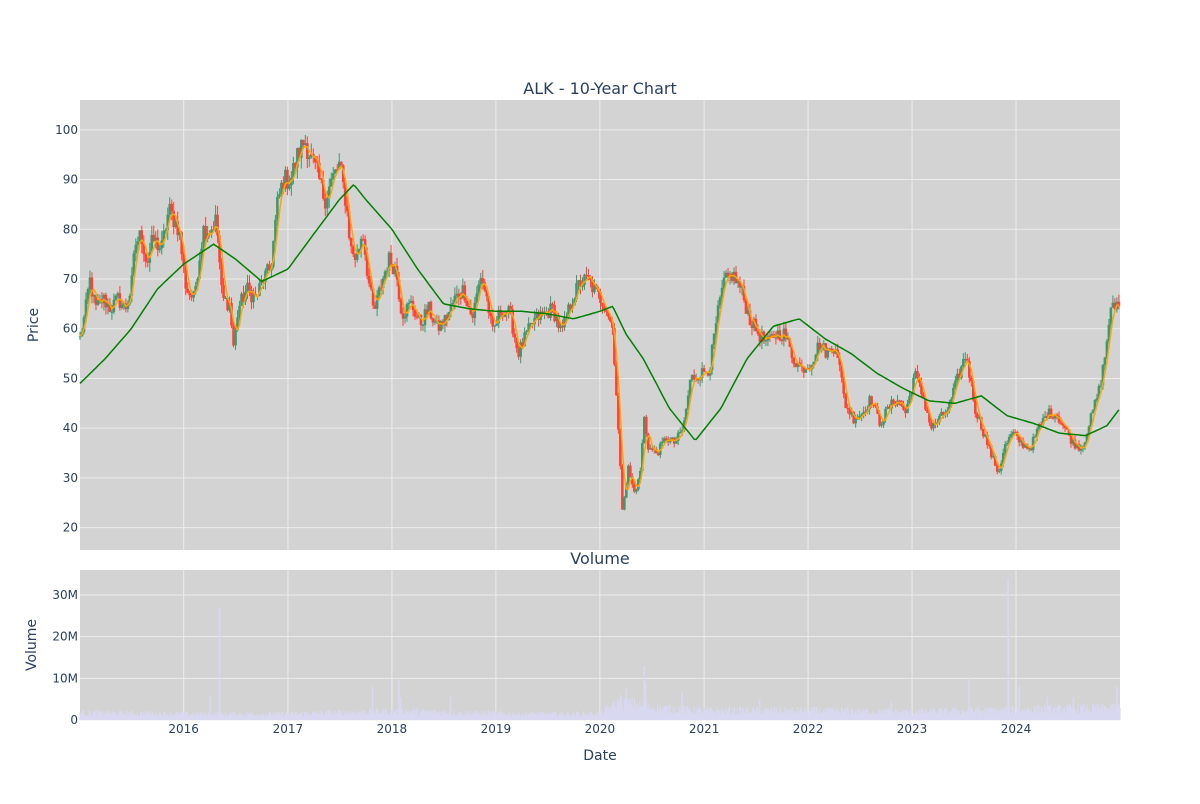 The image size is (1200, 804). I want to click on volume-y-tick-label: 30M, so click(65, 595).